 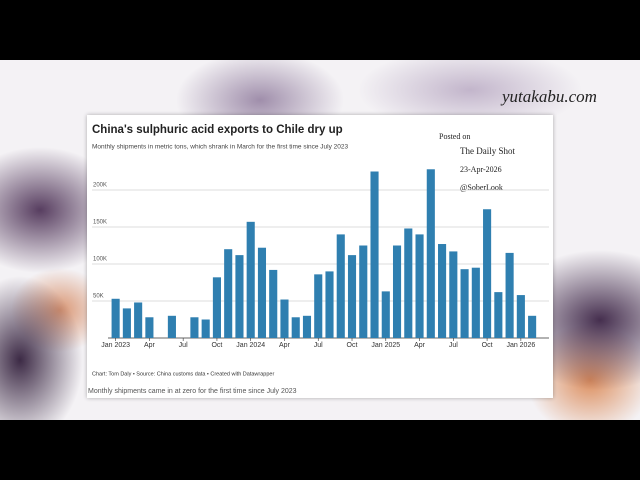 I want to click on posted-label: Posted on, so click(x=454, y=136).